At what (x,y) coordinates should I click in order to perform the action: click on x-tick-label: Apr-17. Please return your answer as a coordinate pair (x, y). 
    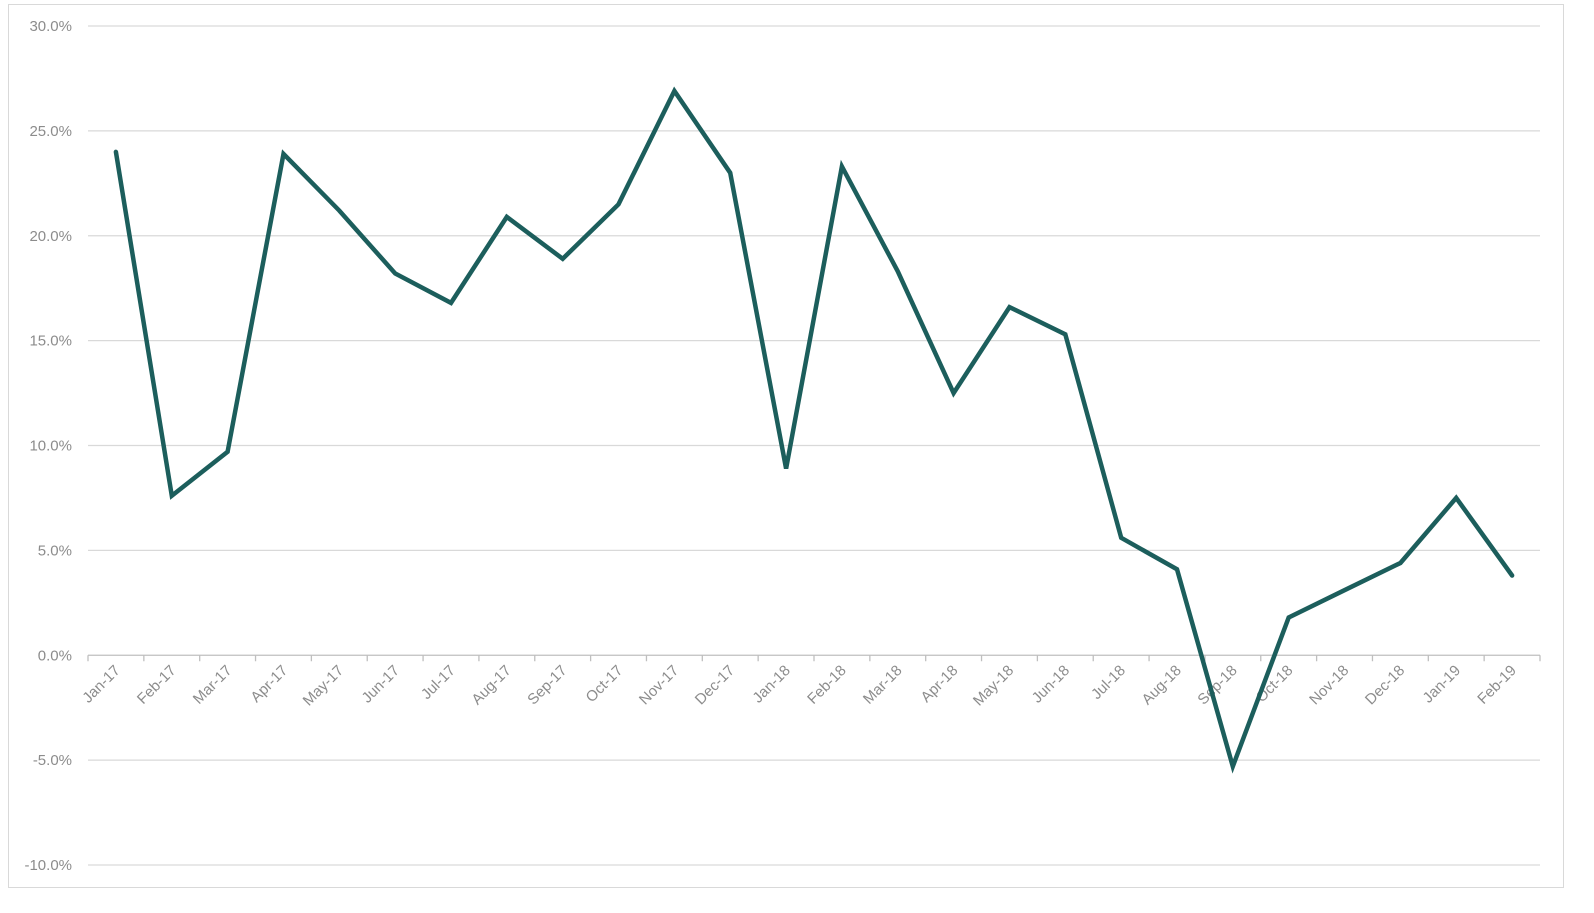
    Looking at the image, I should click on (269, 684).